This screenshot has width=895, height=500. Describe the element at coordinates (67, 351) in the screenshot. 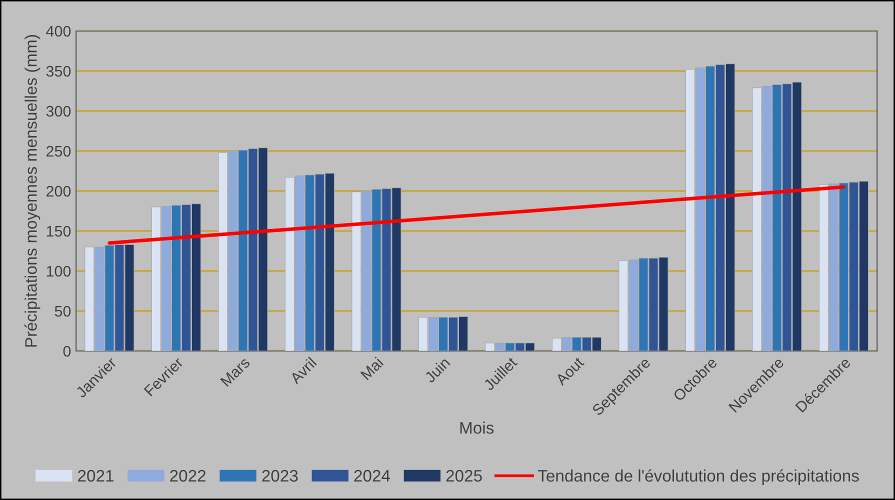

I see `y-tick-label: 0` at that location.